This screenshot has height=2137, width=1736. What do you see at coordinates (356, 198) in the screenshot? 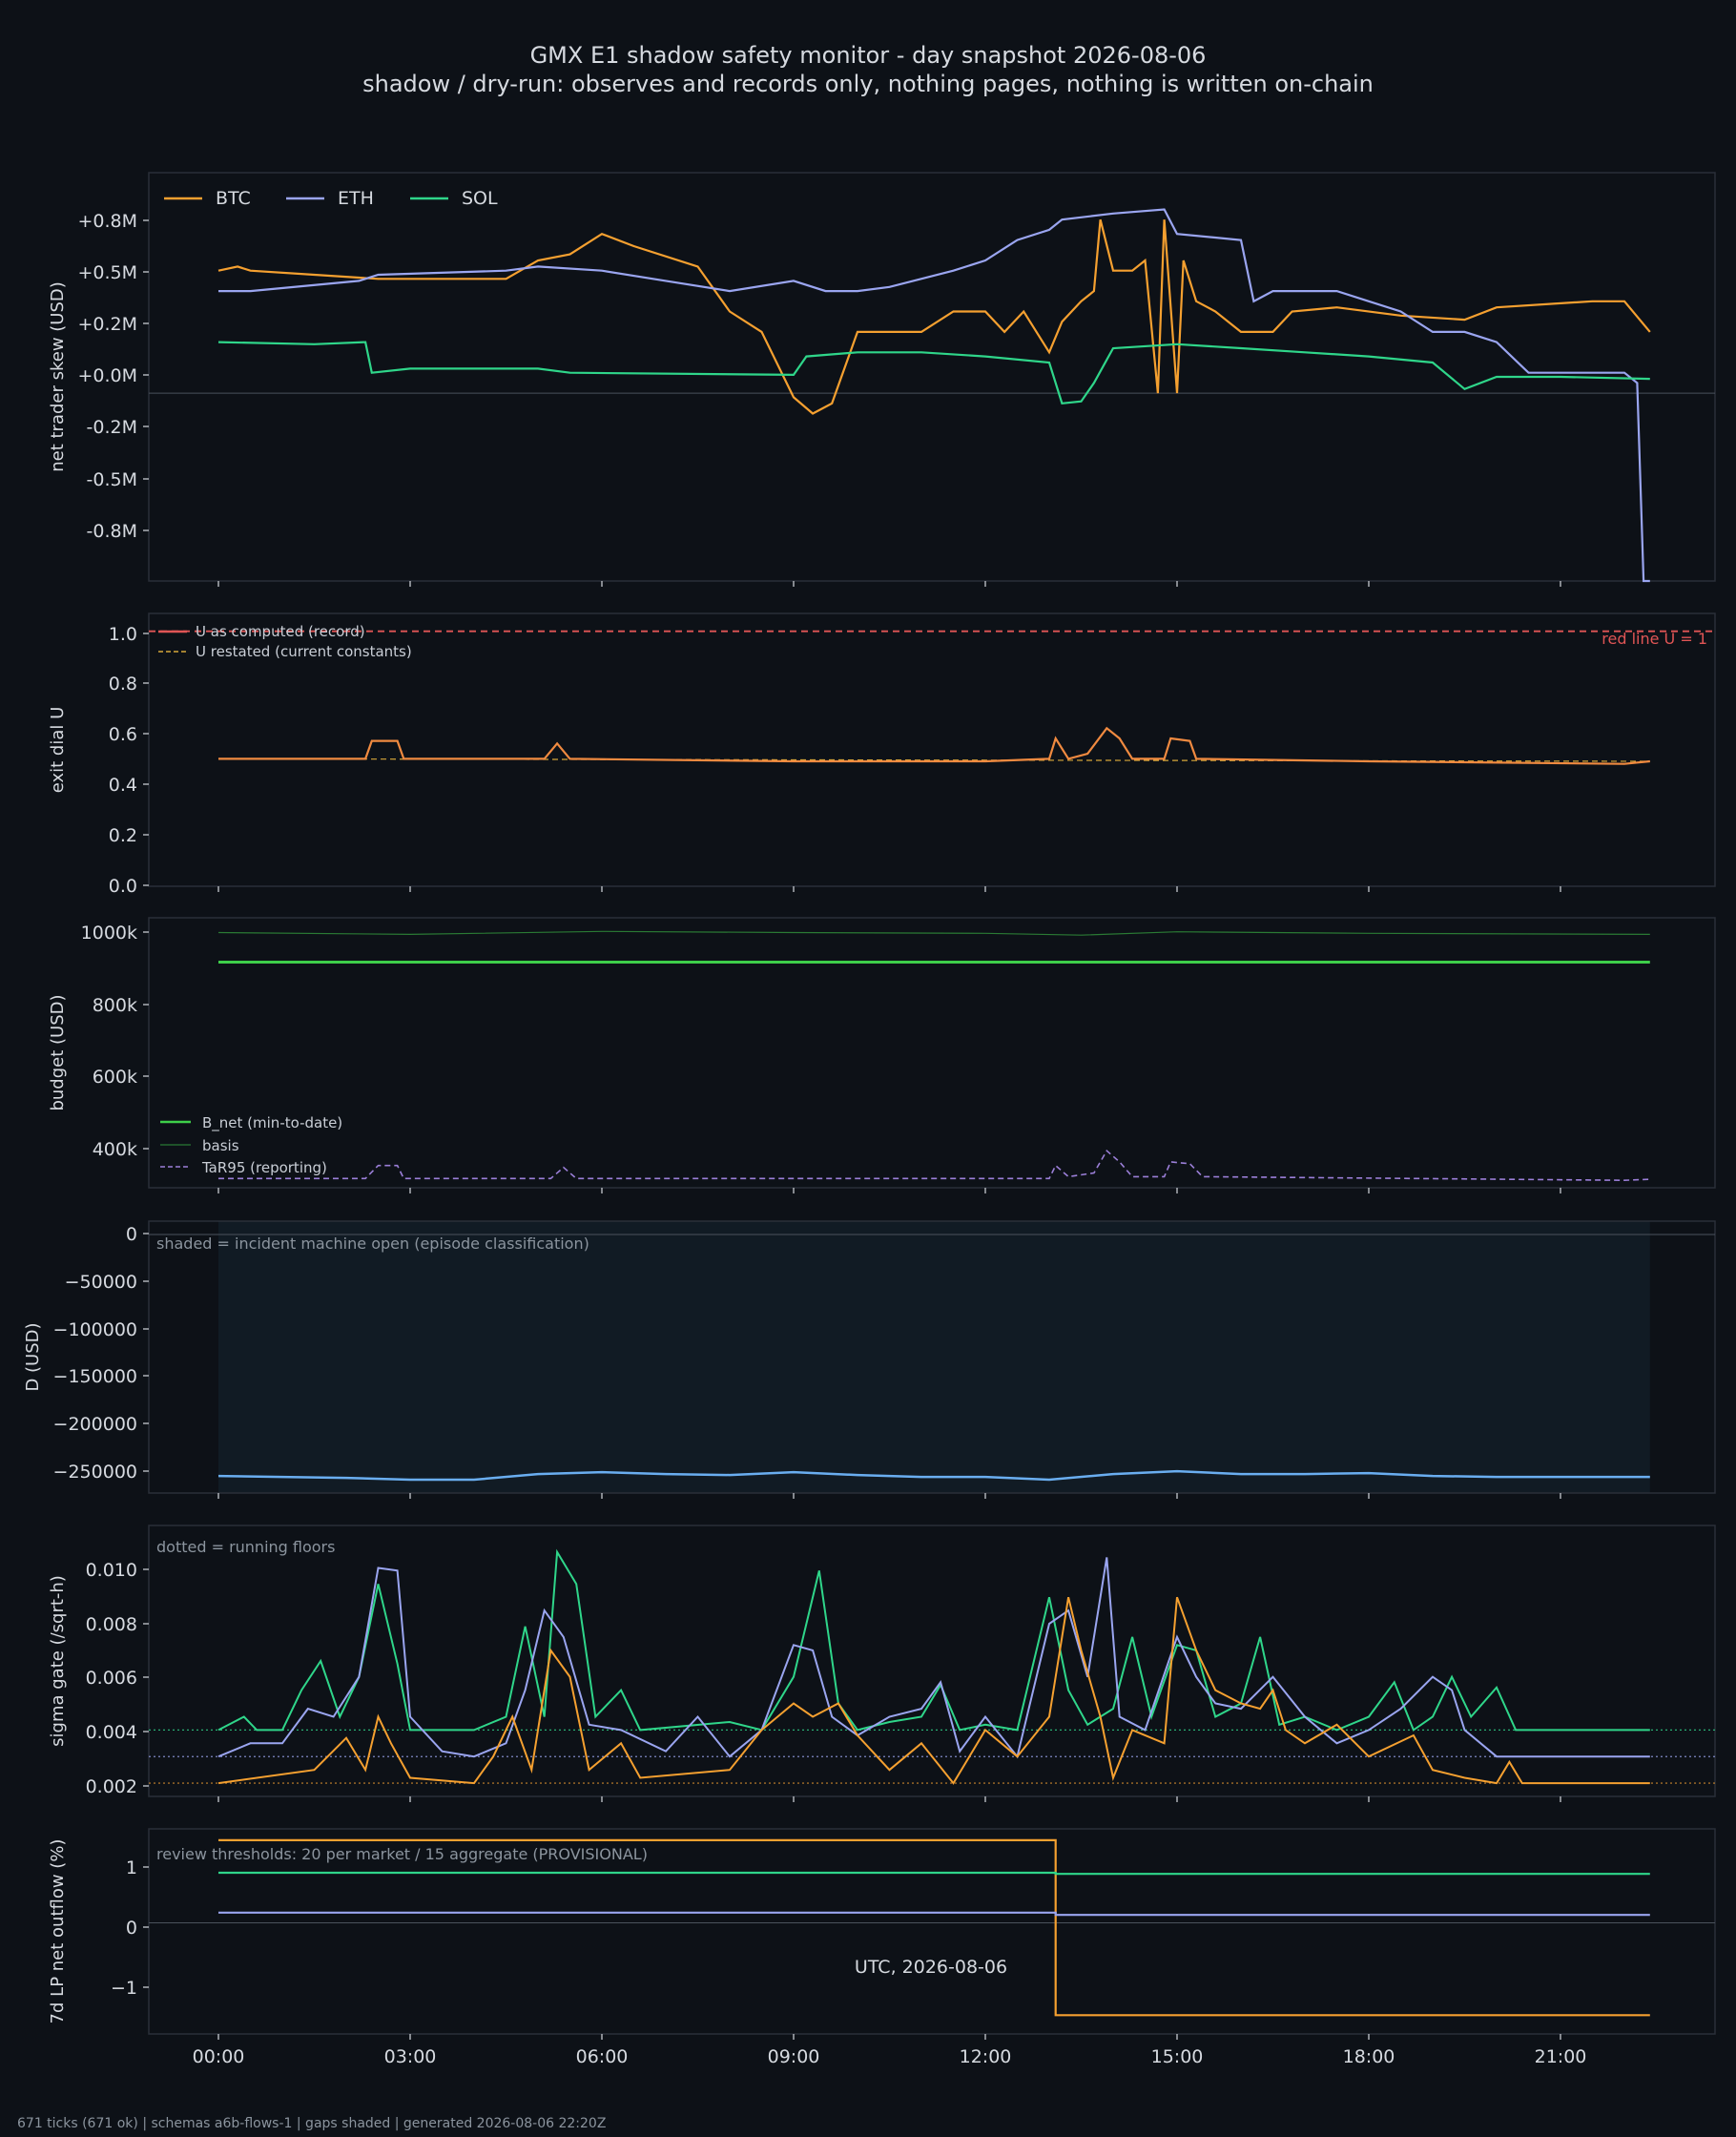
I see `legend-label-eth: ETH` at bounding box center [356, 198].